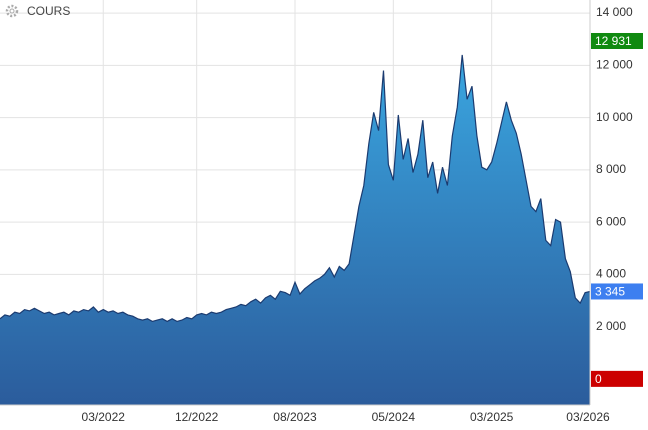 The image size is (648, 430). Describe the element at coordinates (48, 11) in the screenshot. I see `chart-title: COURS` at that location.